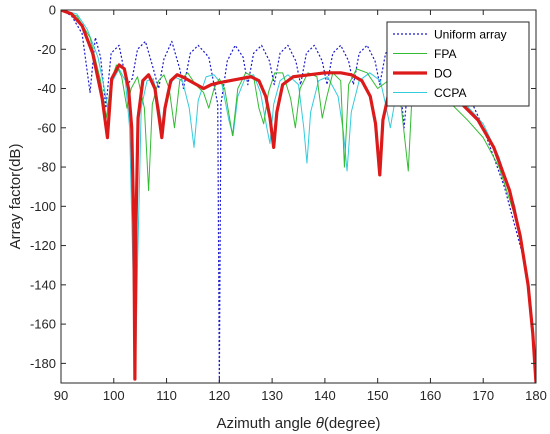 Image resolution: width=550 pixels, height=434 pixels. Describe the element at coordinates (272, 395) in the screenshot. I see `x-tick-label: 130` at that location.